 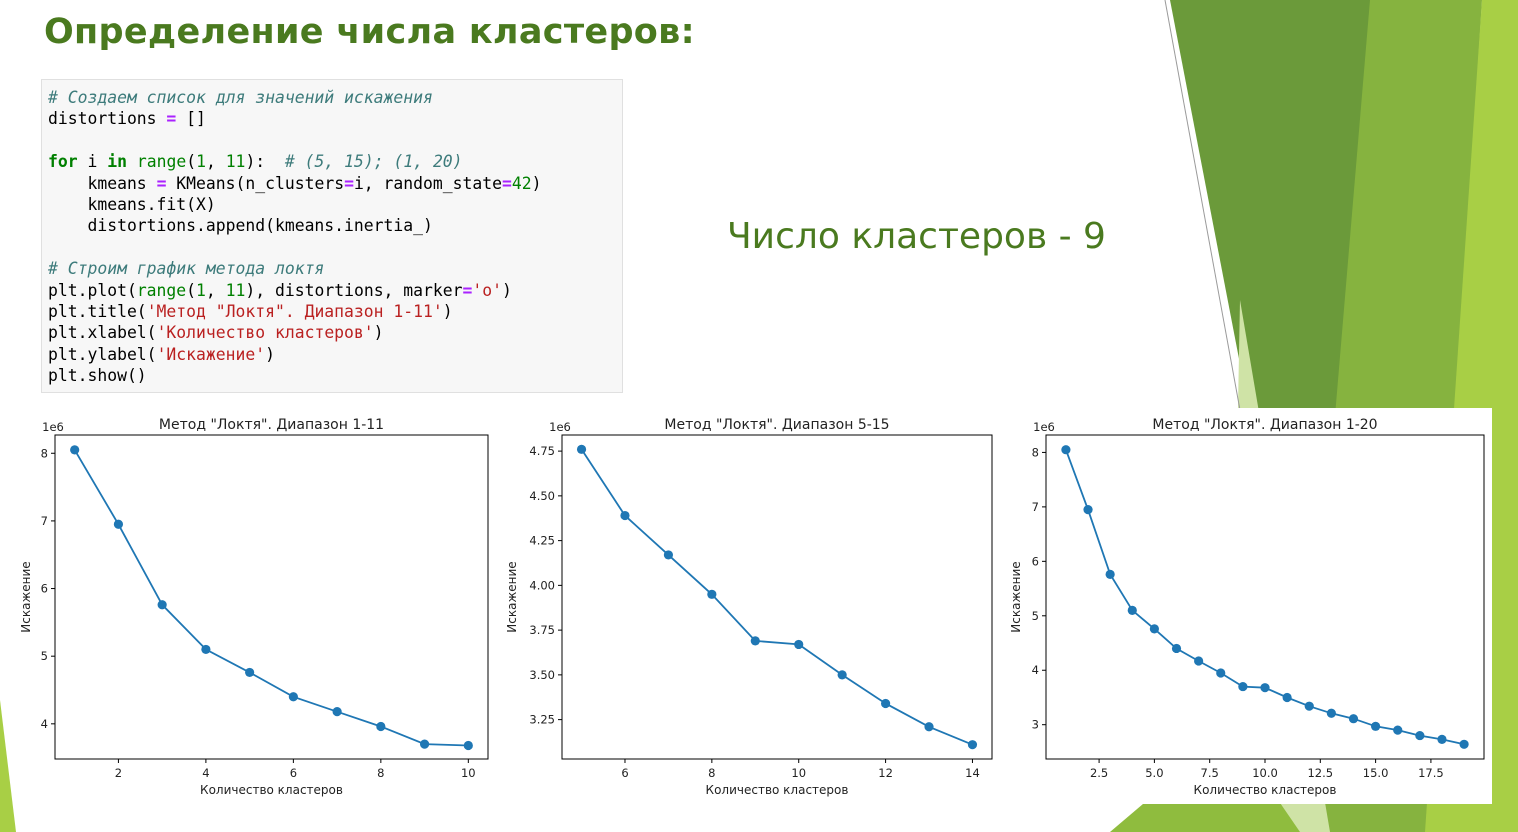 I want to click on code-token: plt.show(), so click(x=97, y=376).